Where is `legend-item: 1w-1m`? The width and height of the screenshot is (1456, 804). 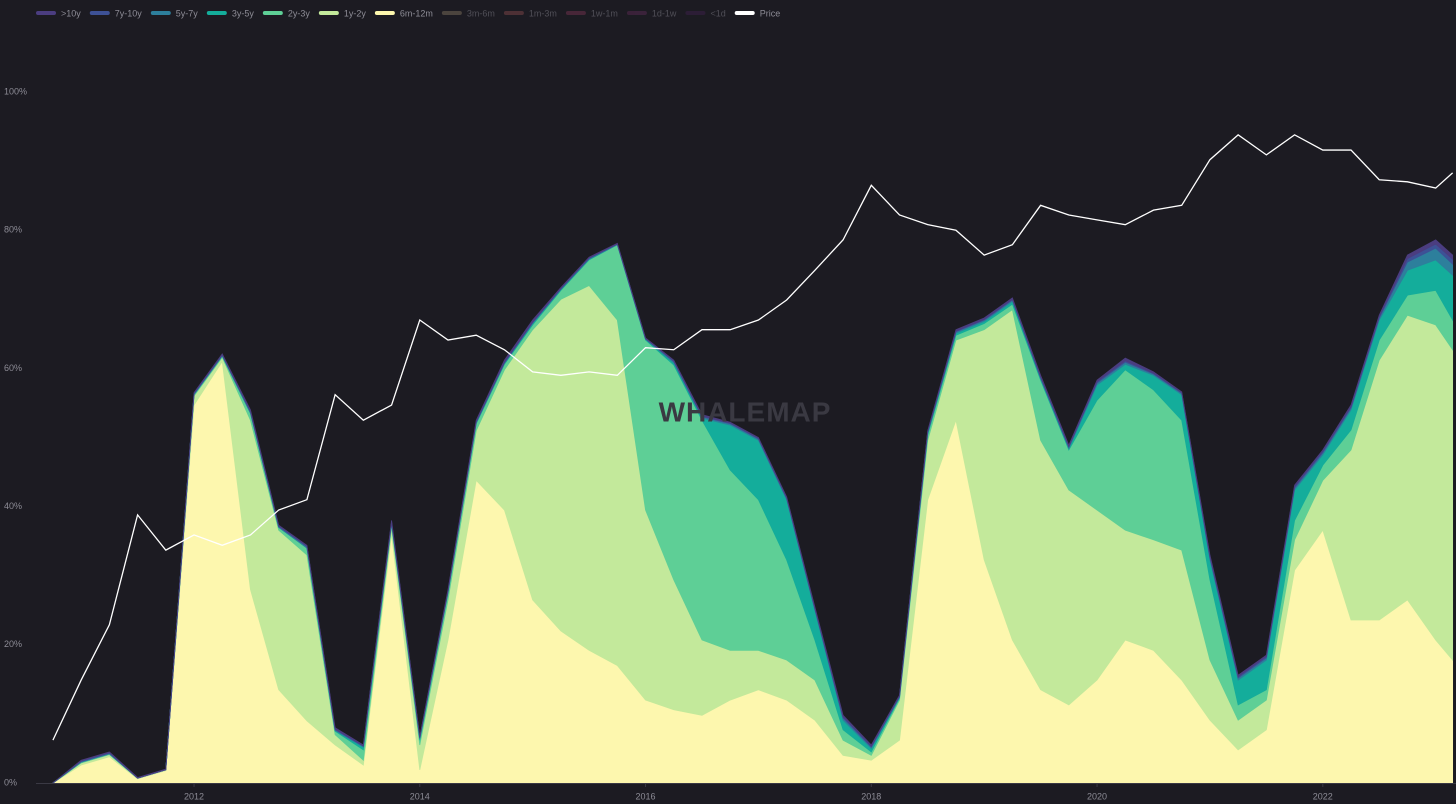
legend-item: 1w-1m is located at coordinates (591, 13).